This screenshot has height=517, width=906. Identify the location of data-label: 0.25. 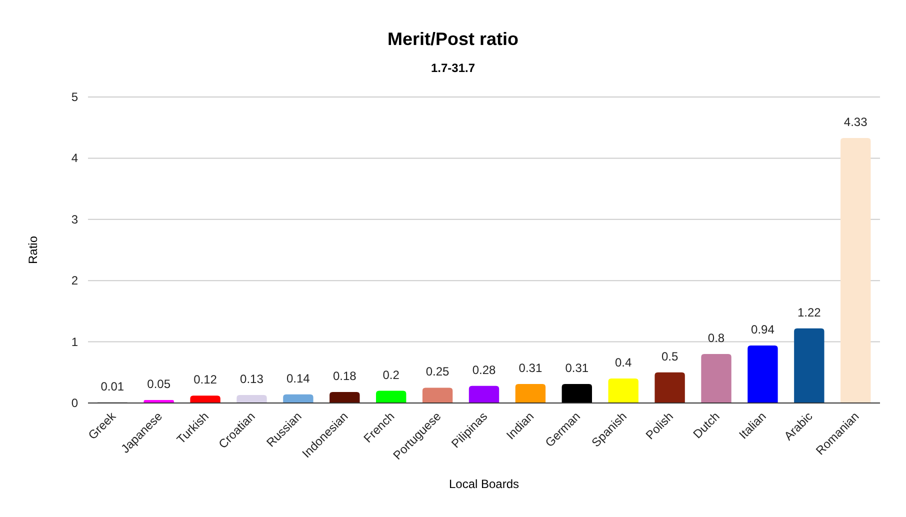
(438, 371).